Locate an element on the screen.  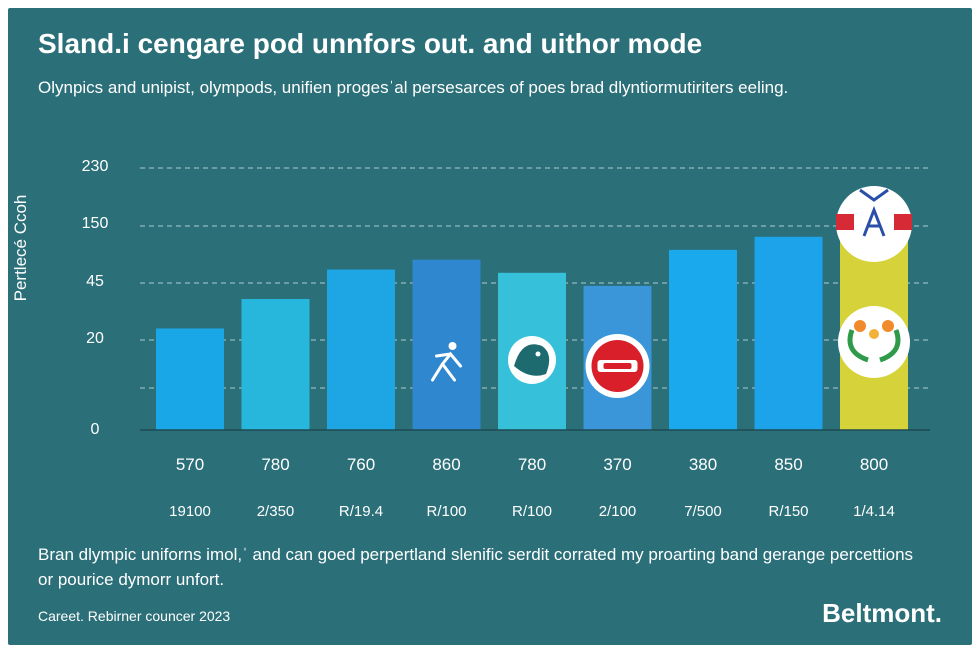
sea-lion-icon is located at coordinates (532, 360).